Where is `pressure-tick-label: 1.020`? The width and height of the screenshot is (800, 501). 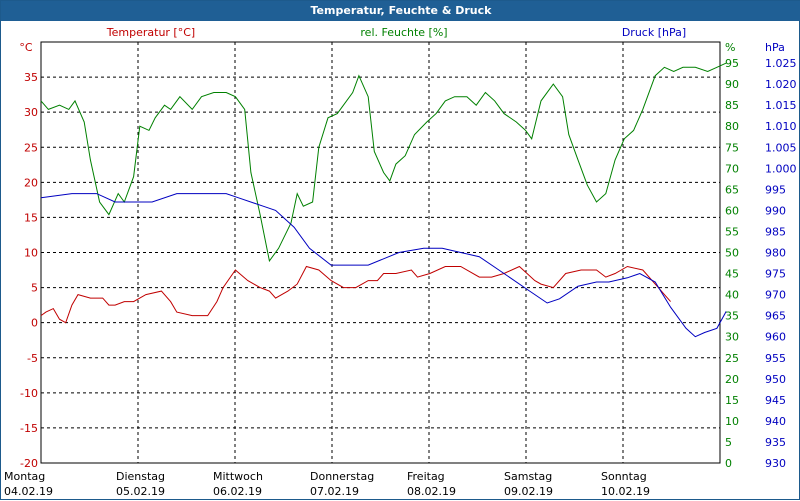 pressure-tick-label: 1.020 is located at coordinates (781, 84).